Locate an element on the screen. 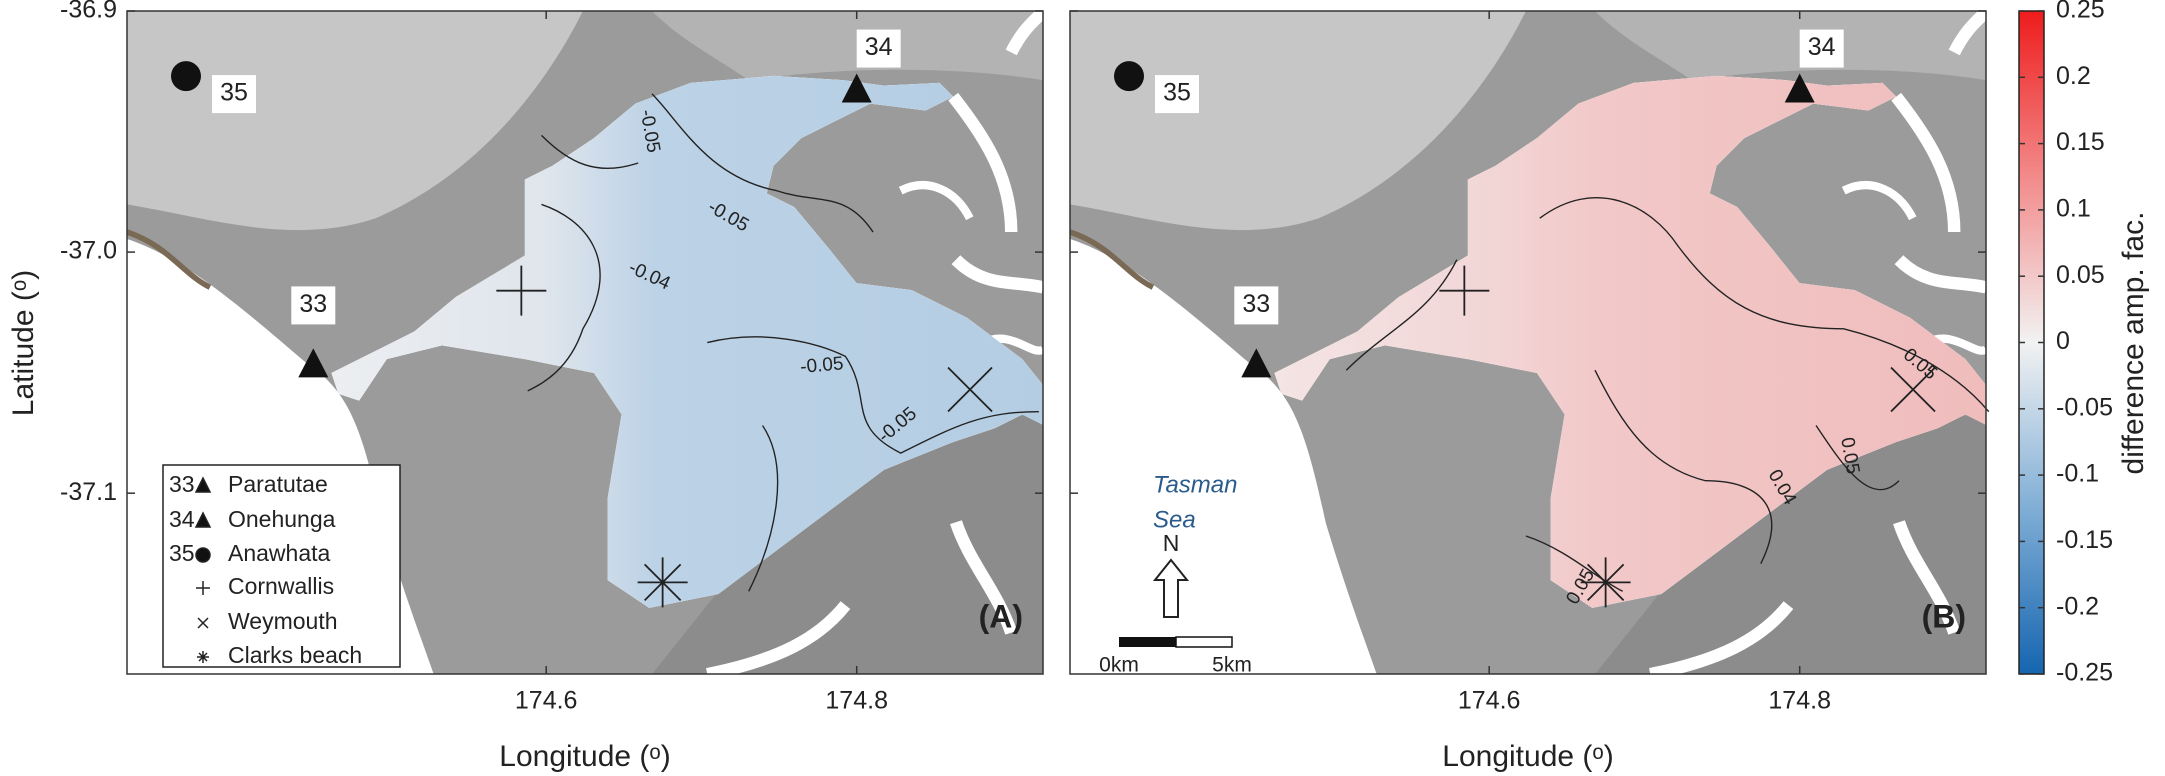 The height and width of the screenshot is (776, 2165). colorbar-tick-label: -0.05 is located at coordinates (2084, 407).